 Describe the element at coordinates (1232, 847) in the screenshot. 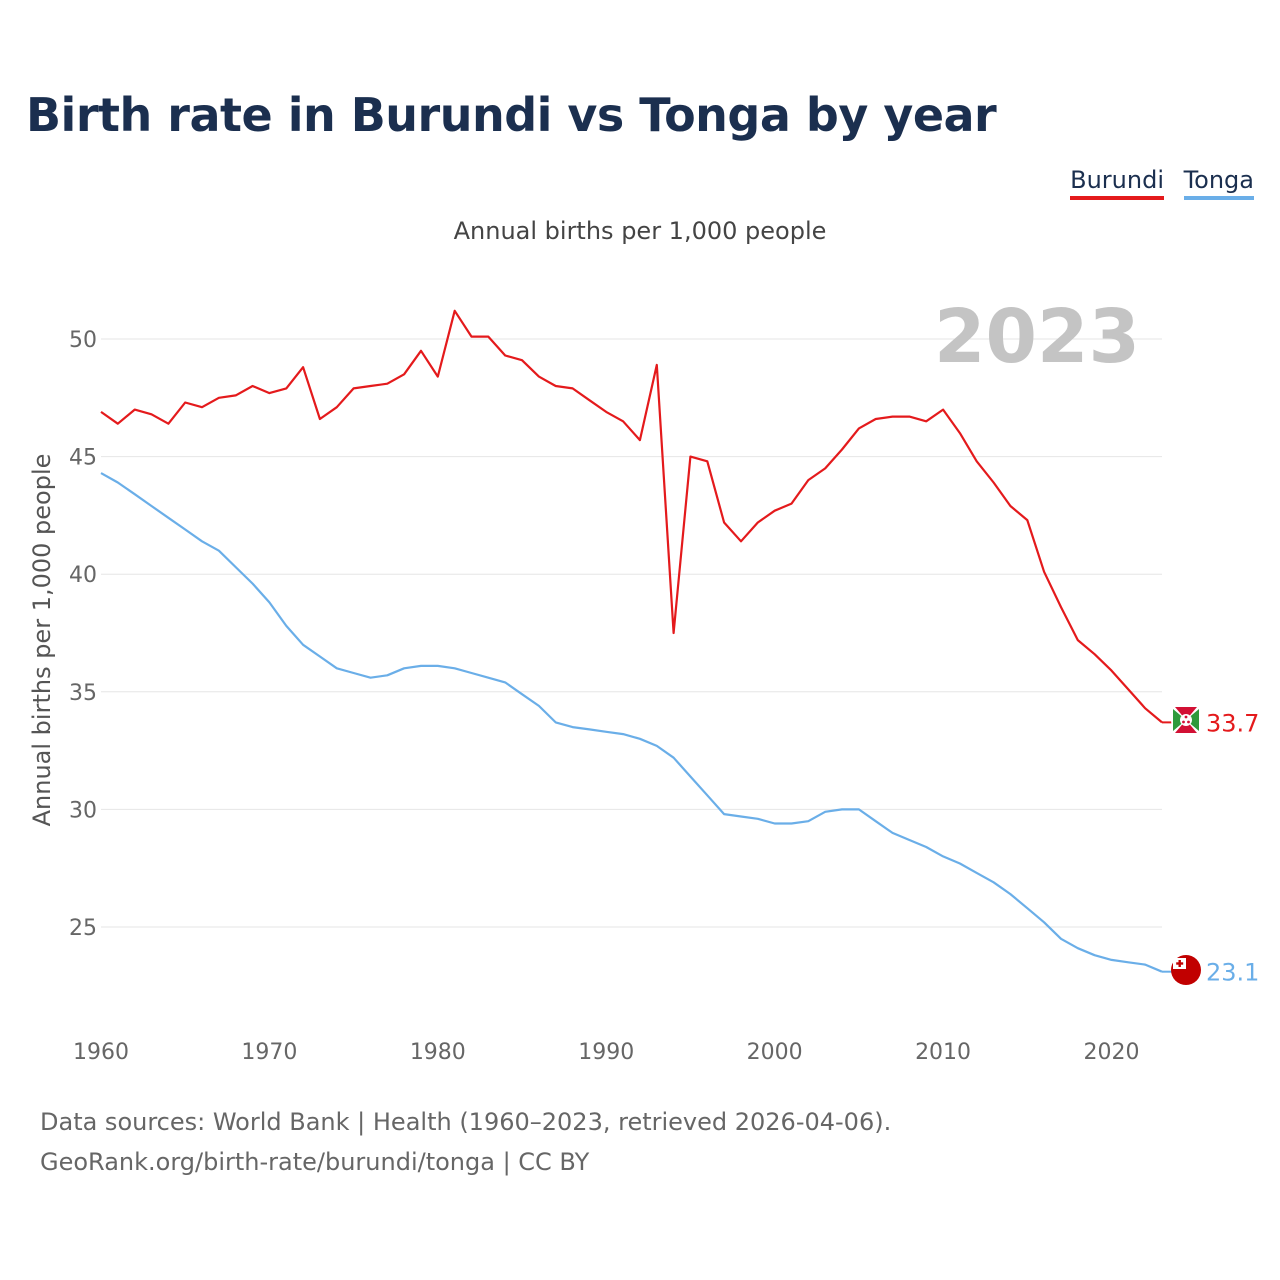

I see `end-value-labels: 33.7 23.1` at that location.